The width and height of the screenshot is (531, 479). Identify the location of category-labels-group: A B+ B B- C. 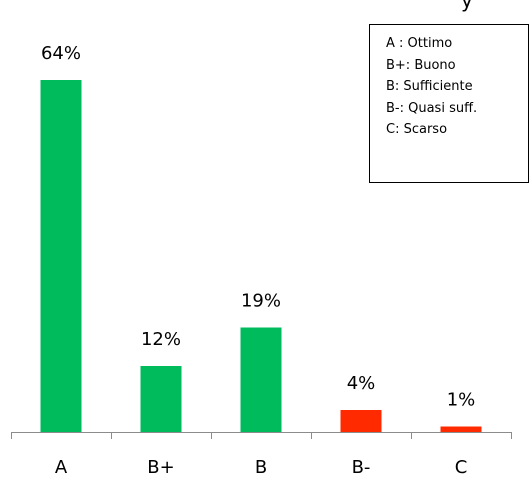
(261, 467).